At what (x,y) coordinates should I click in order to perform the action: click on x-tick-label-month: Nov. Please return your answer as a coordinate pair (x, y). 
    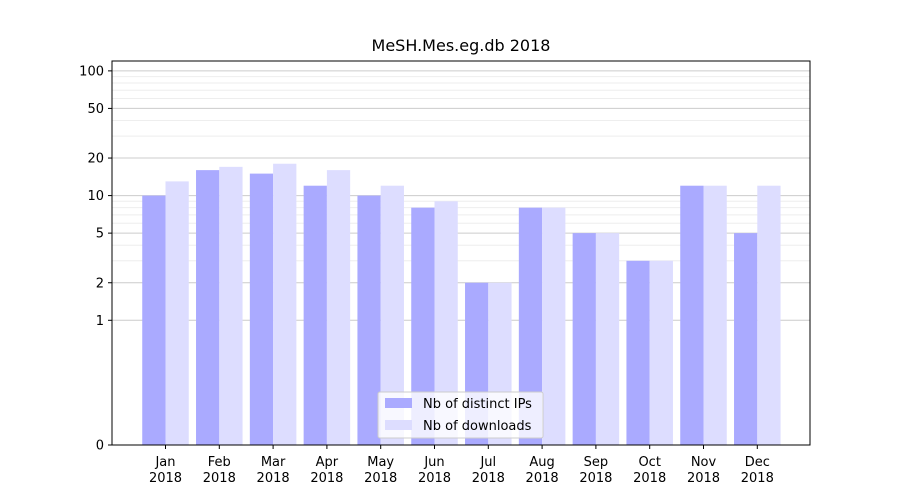
    Looking at the image, I should click on (704, 462).